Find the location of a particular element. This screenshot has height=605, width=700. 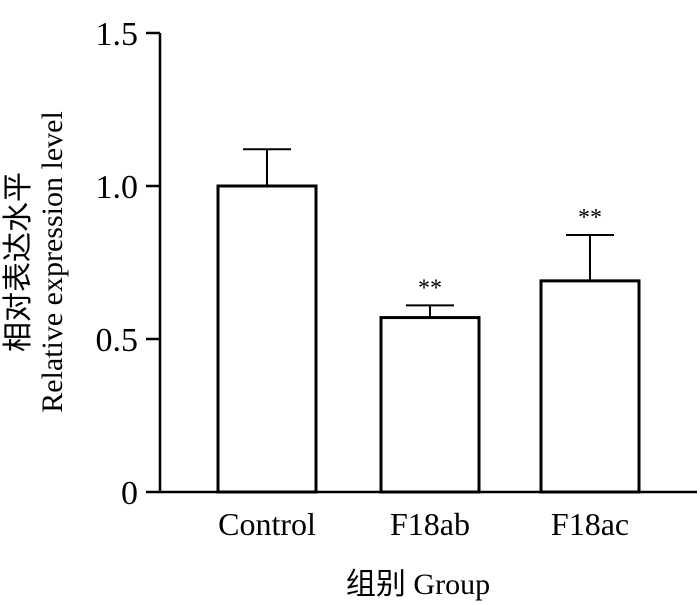

x-tick-label: Control is located at coordinates (267, 524).